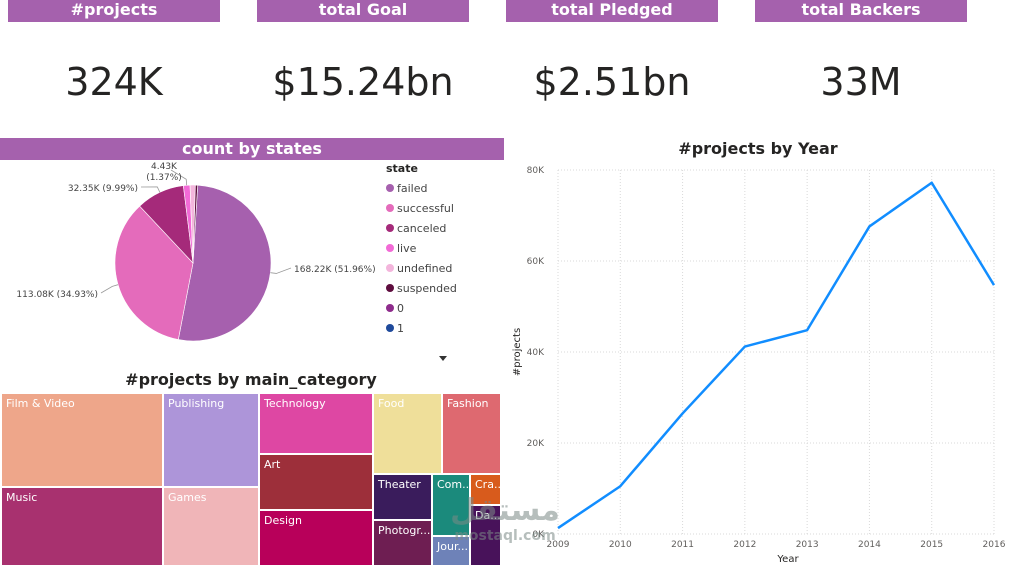  Describe the element at coordinates (335, 270) in the screenshot. I see `pie-data-label: 168.22K (51.96%)` at that location.